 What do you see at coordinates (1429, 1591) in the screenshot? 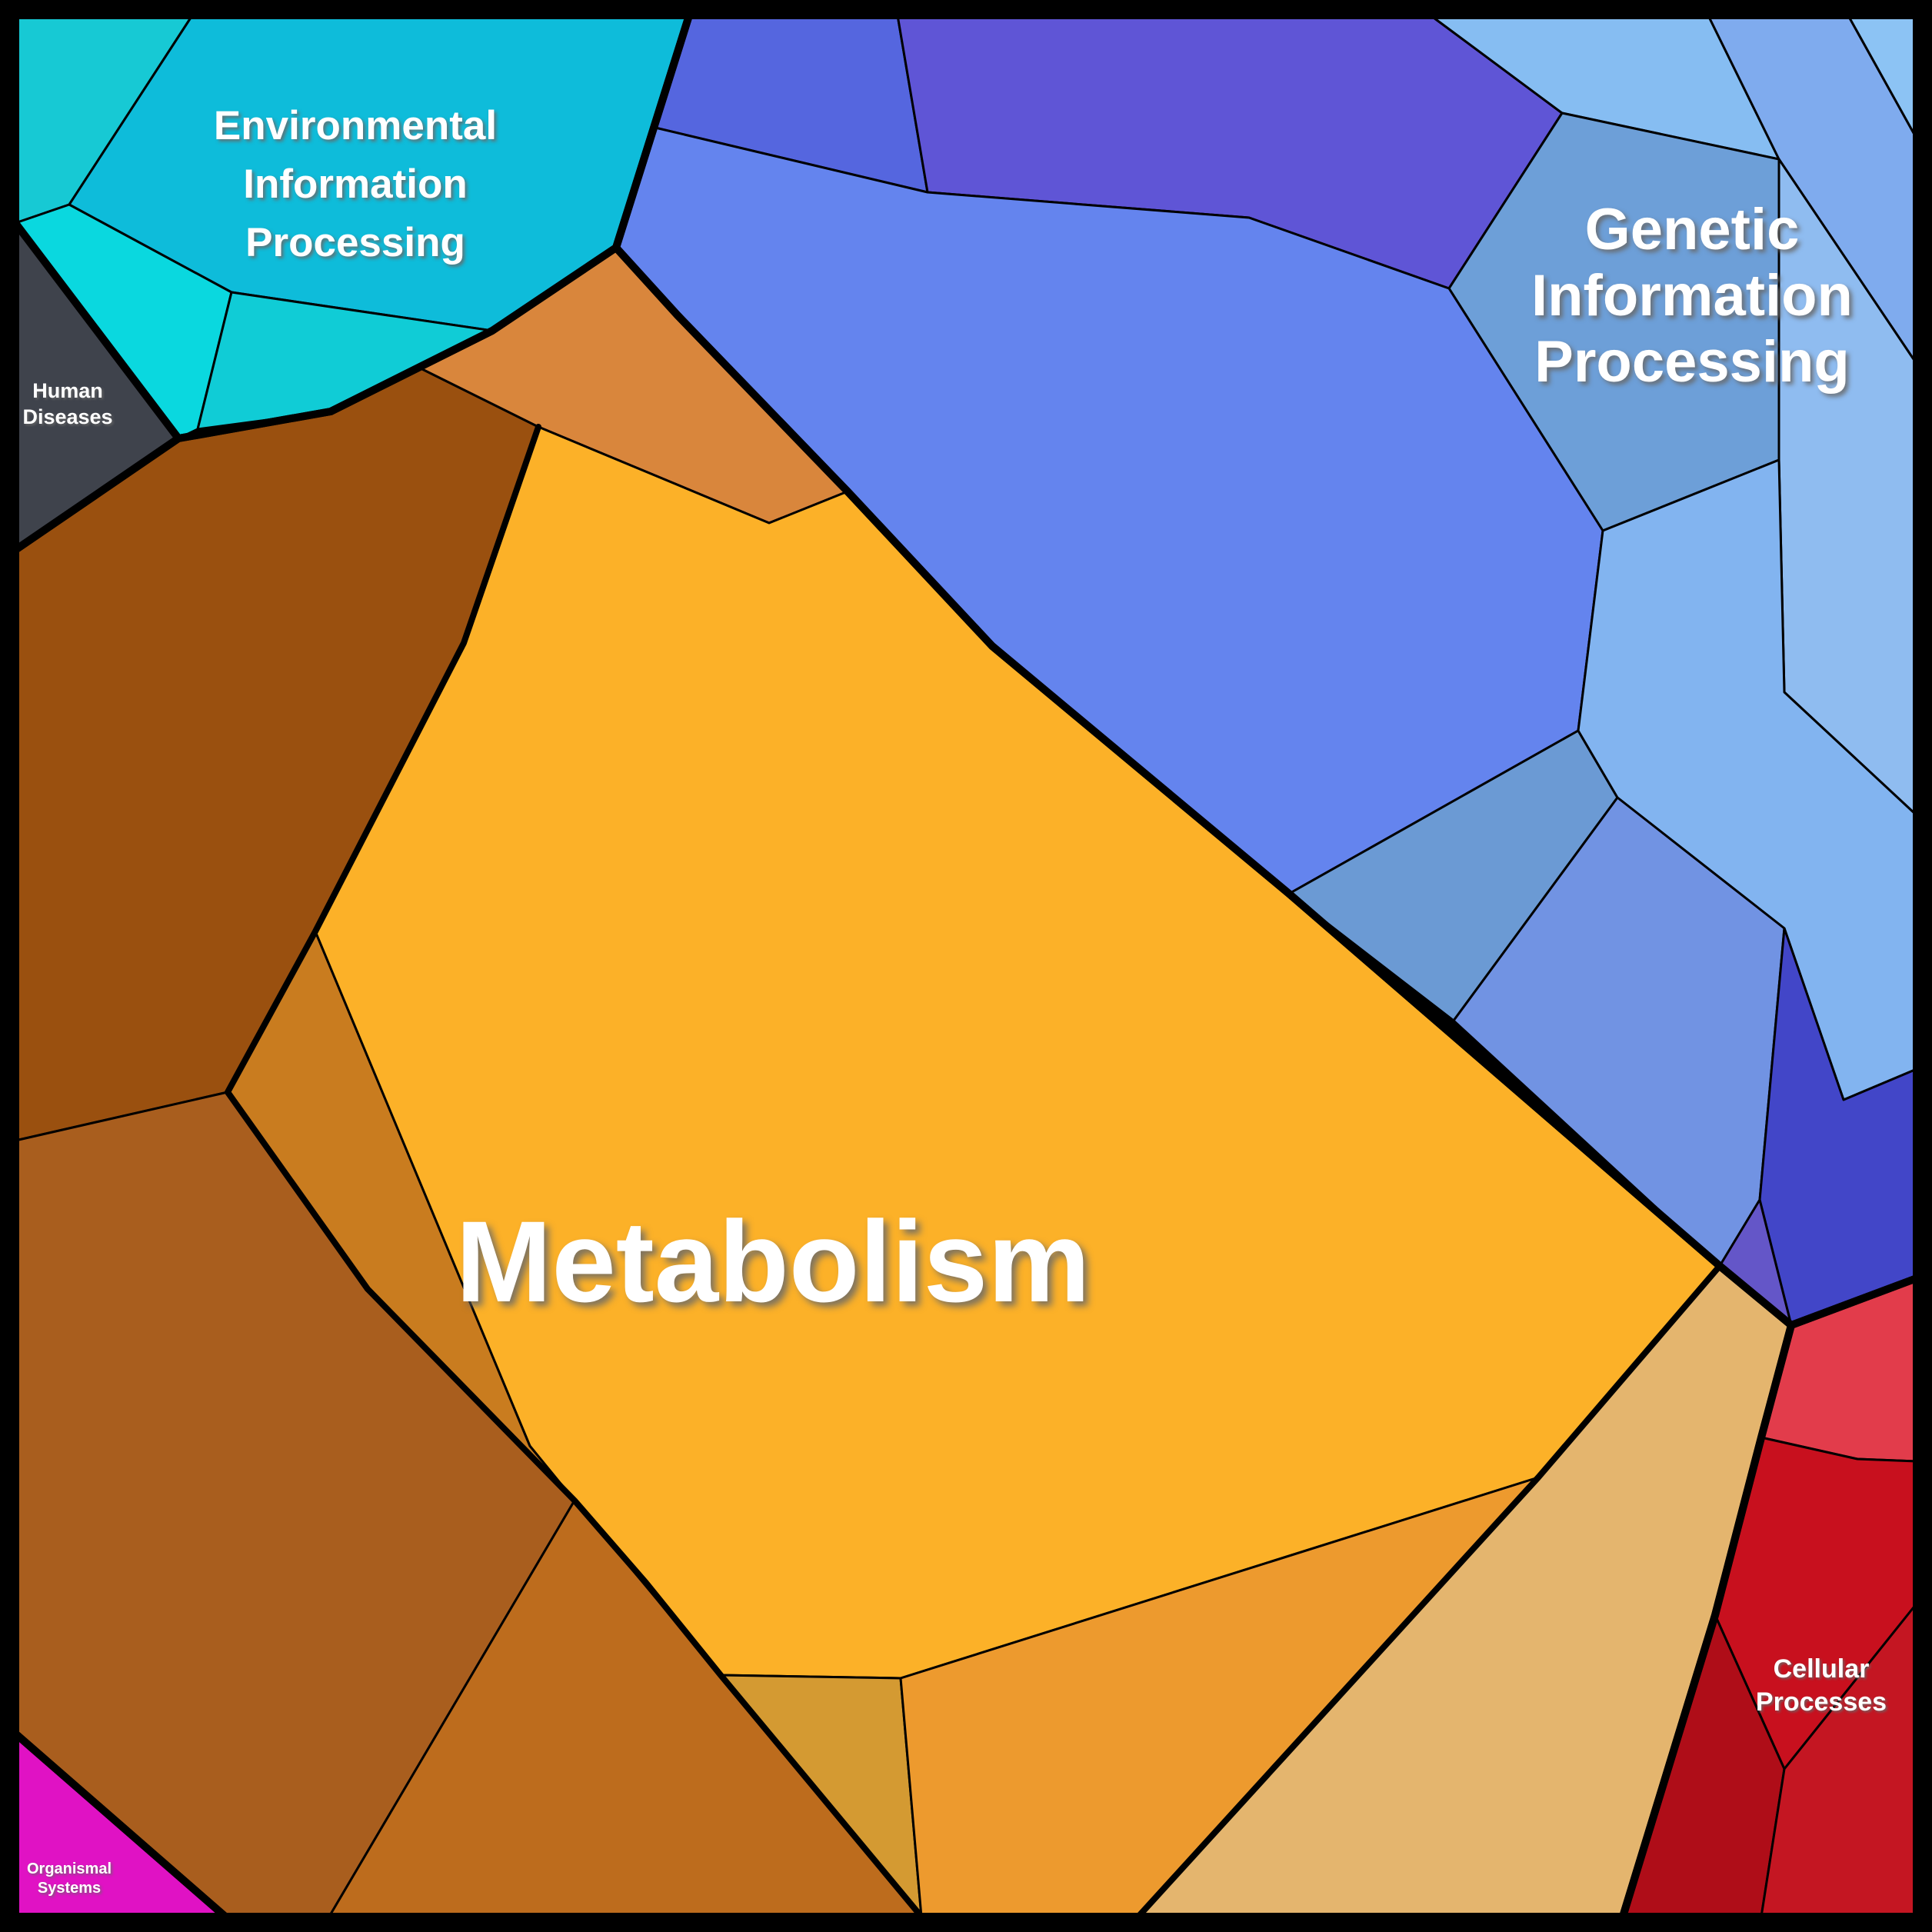
I see `group-boundary-metabolism-tan-group` at bounding box center [1429, 1591].